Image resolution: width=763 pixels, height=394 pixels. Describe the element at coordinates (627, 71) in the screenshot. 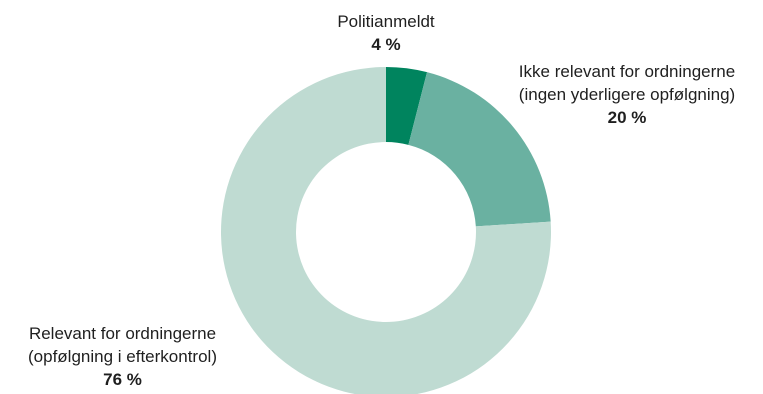

I see `slice-label-name: Ikke relevant for ordningerne` at that location.